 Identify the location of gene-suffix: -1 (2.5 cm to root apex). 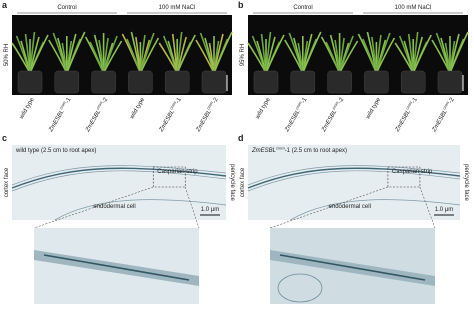
(316, 151).